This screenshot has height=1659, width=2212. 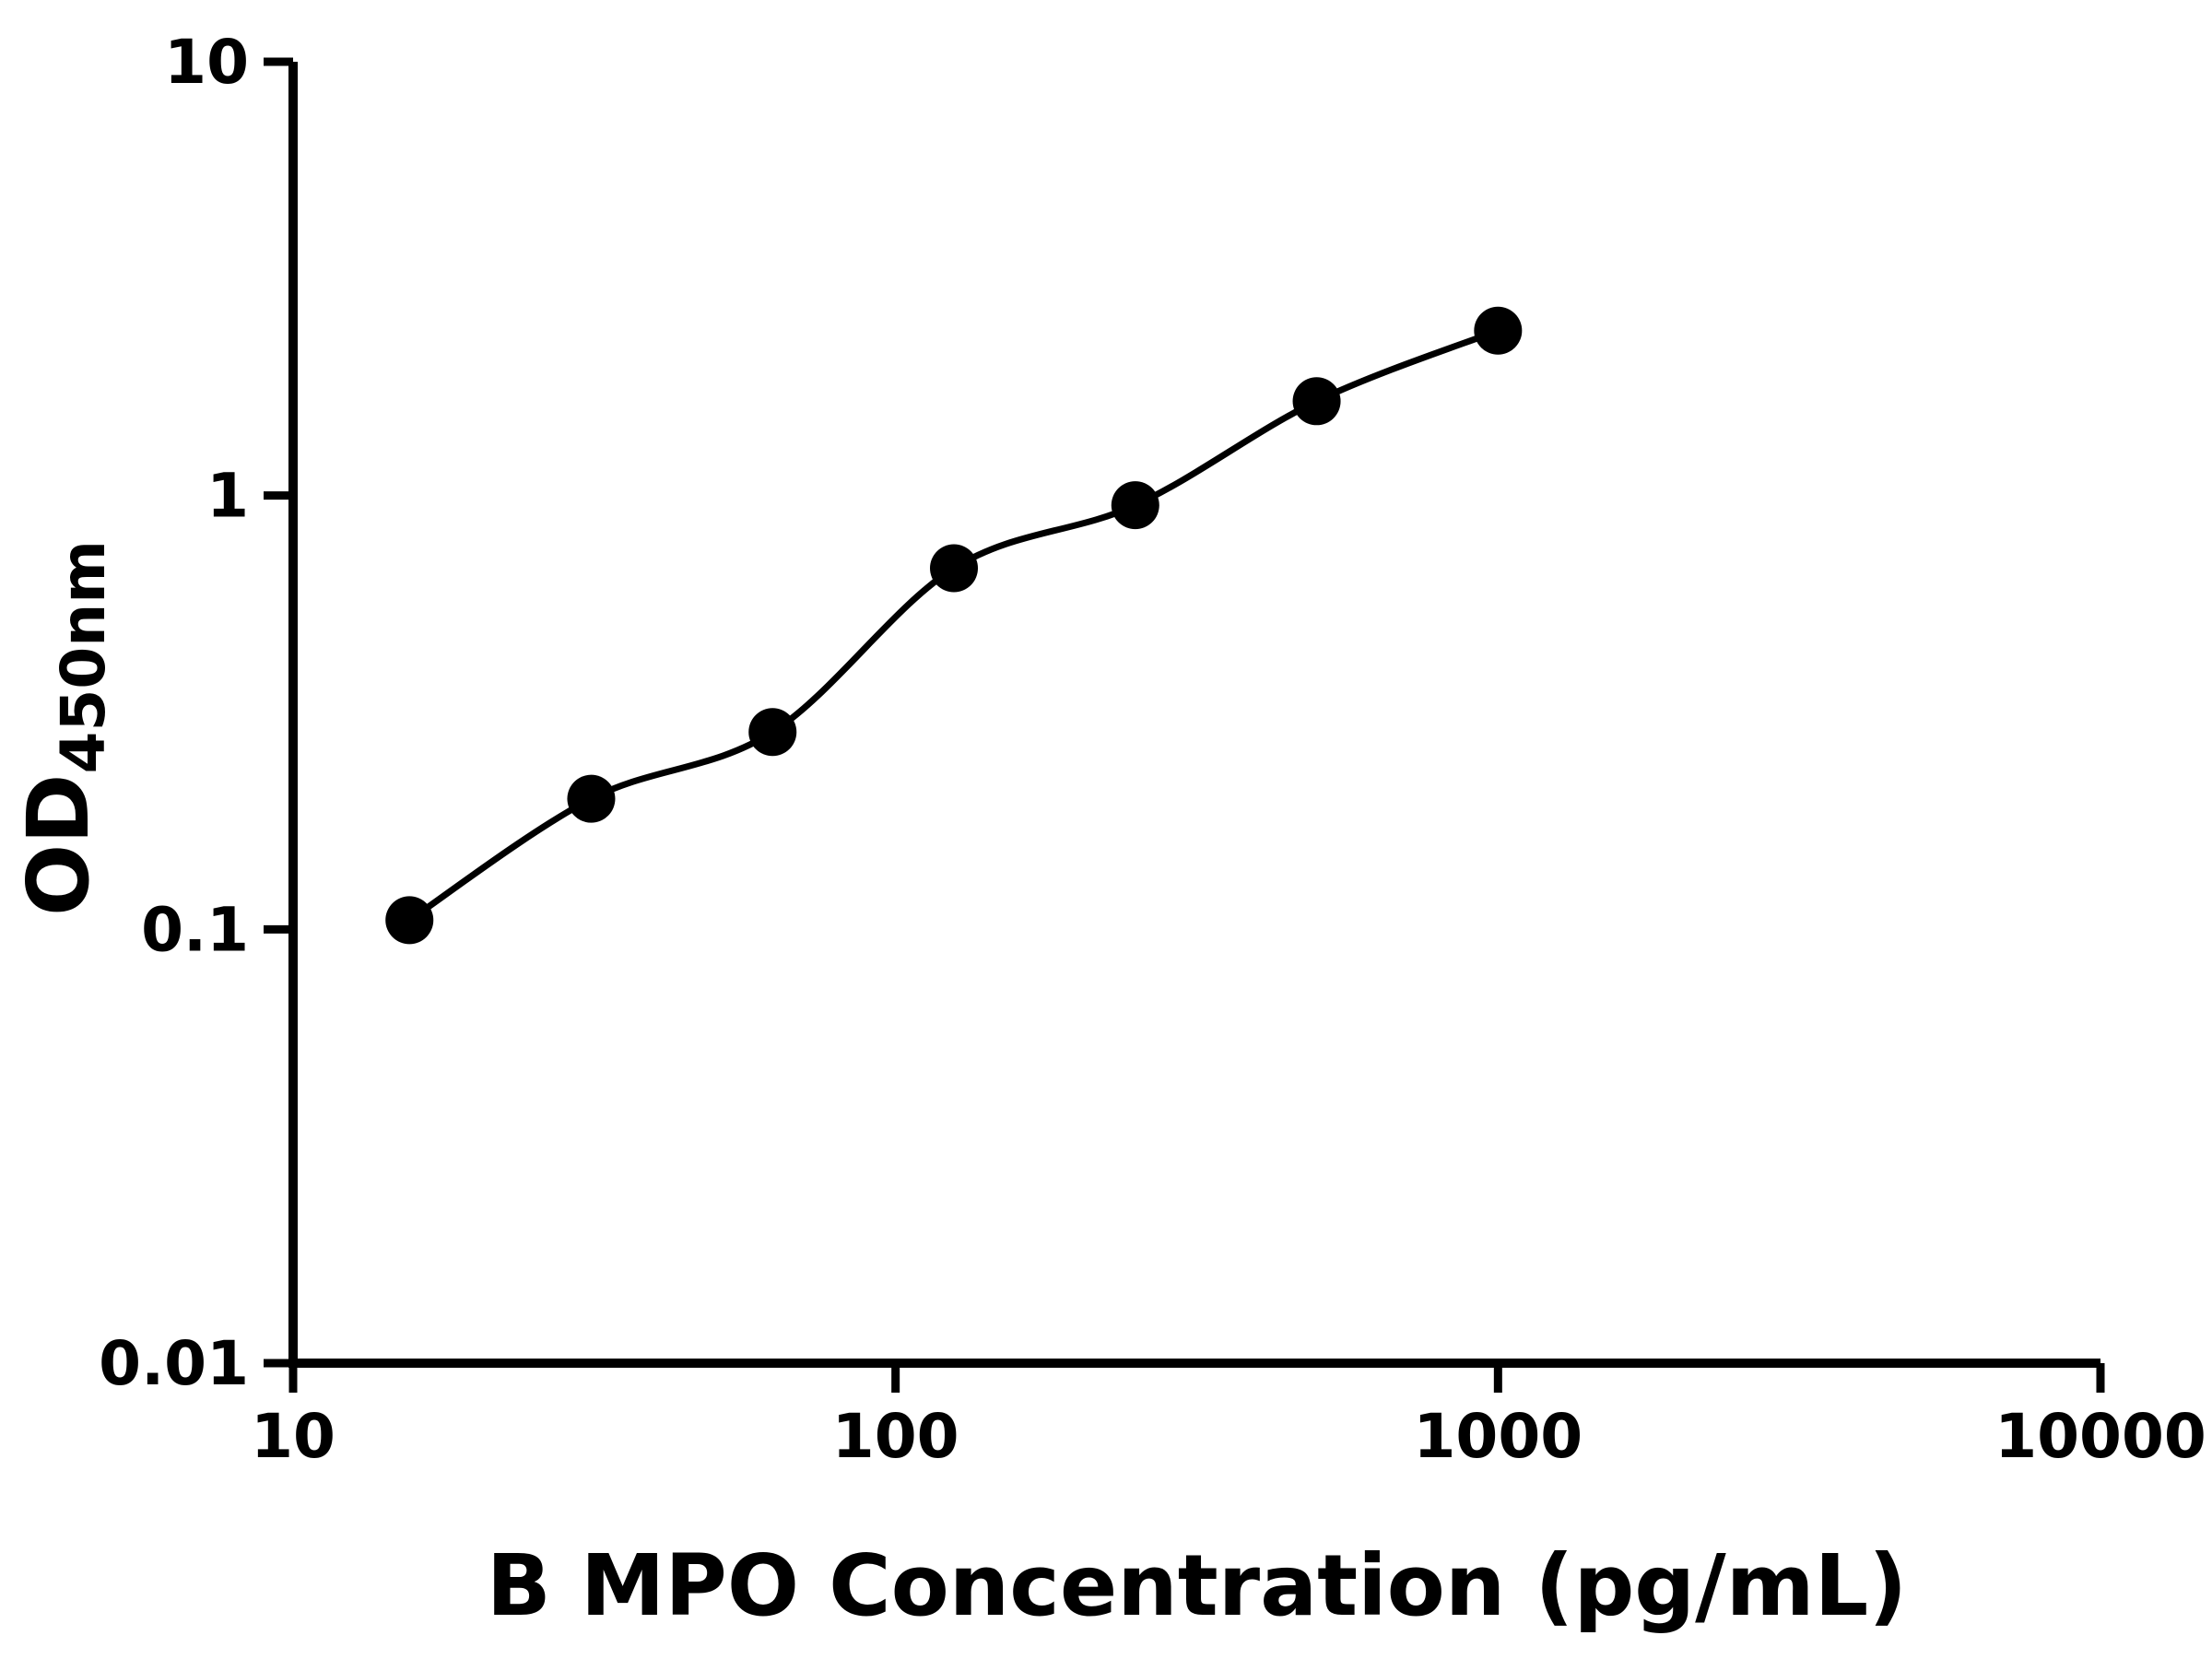 What do you see at coordinates (1197, 1585) in the screenshot?
I see `x-axis-title: B MPO Concentration (pg/mL)` at bounding box center [1197, 1585].